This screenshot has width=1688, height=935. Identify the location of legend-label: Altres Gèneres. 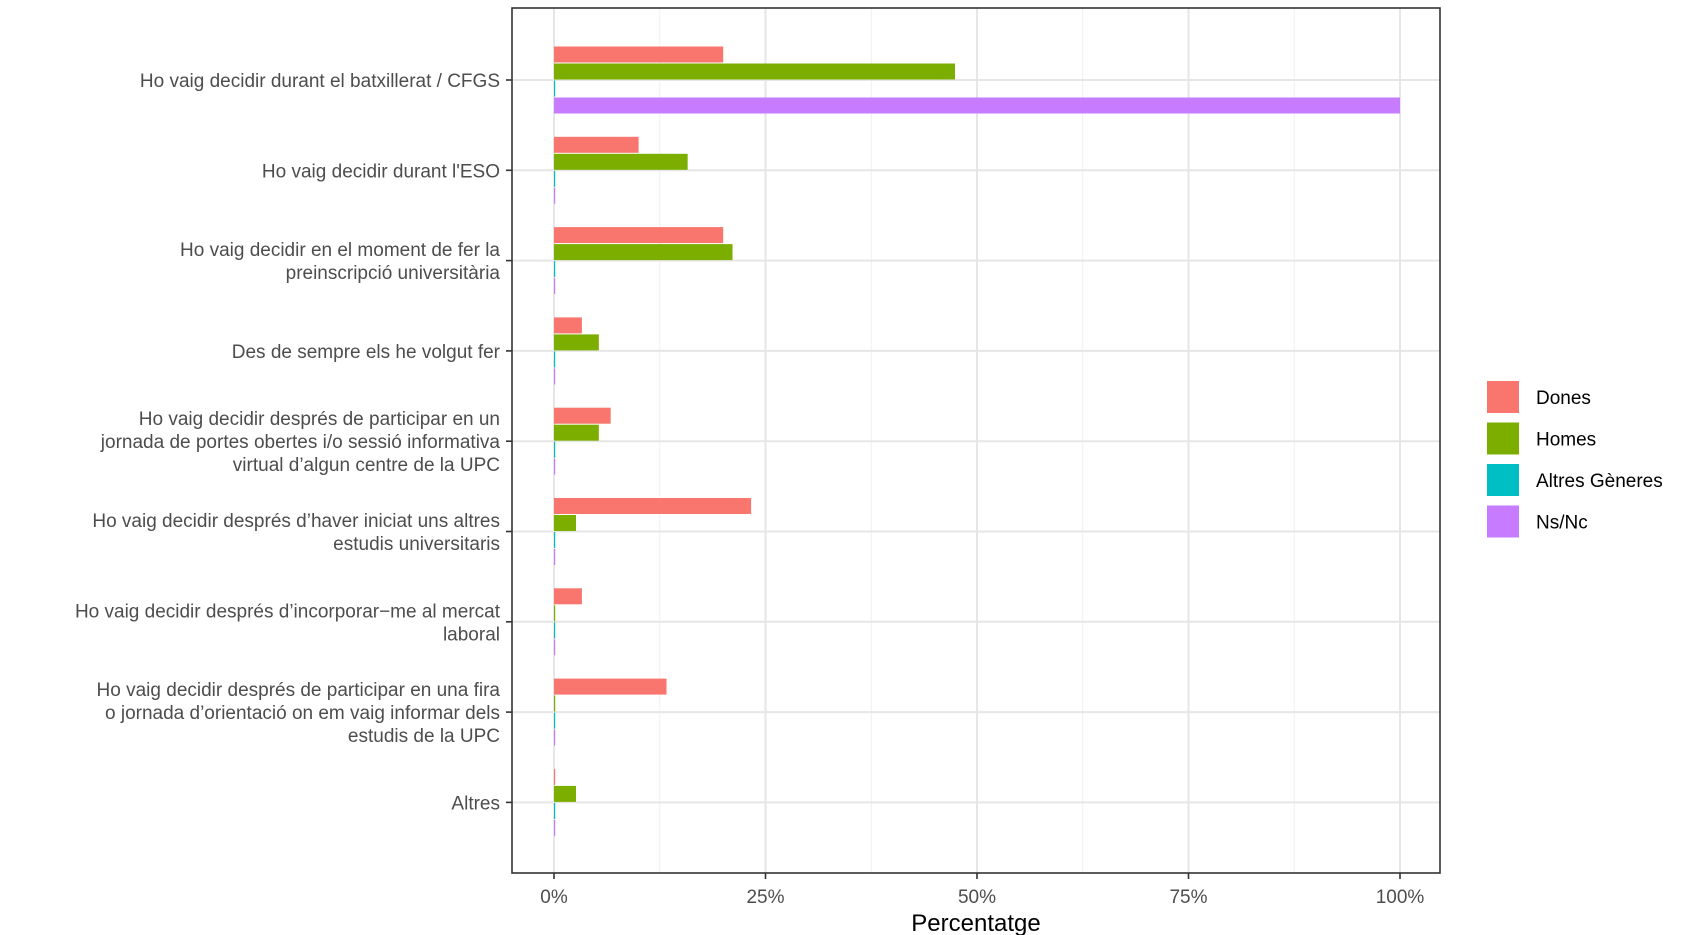
(1599, 481).